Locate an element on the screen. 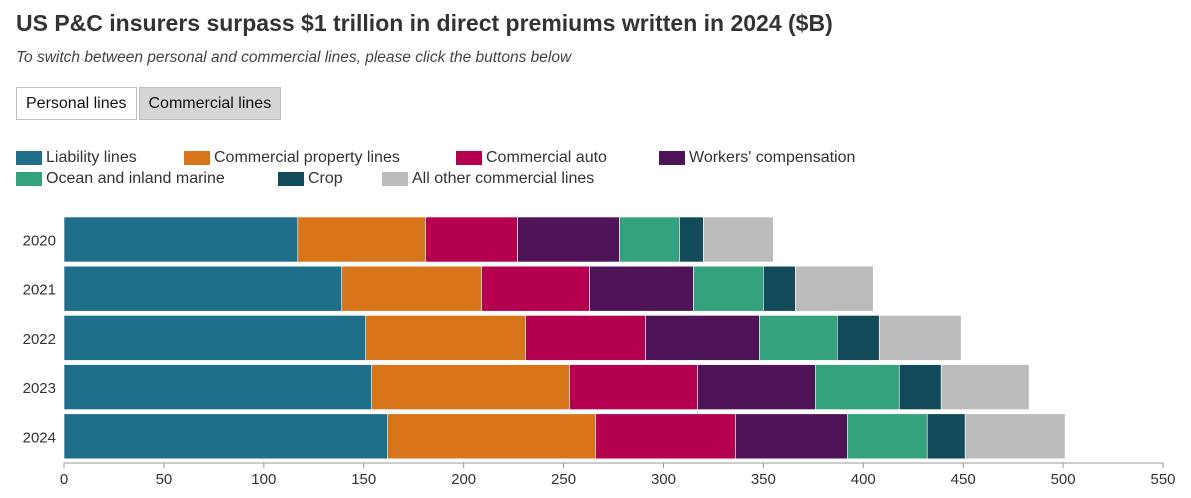 This screenshot has width=1191, height=498. legend-item: Ocean and inland marine is located at coordinates (120, 179).